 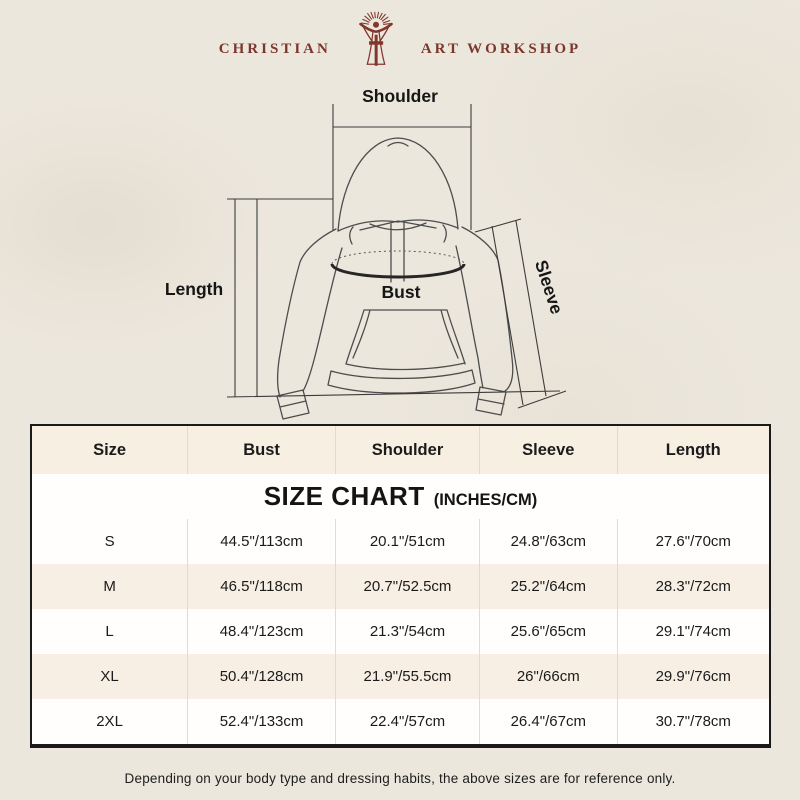 I want to click on brand-text-left: CHRISTIAN, so click(x=274, y=48).